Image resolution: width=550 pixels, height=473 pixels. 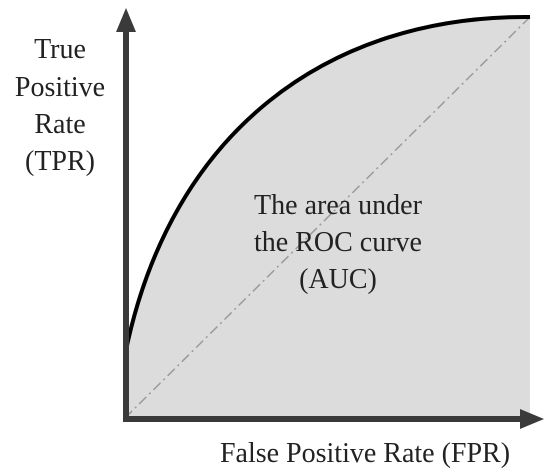 I want to click on y-label-line-3: Rate, so click(x=59, y=124).